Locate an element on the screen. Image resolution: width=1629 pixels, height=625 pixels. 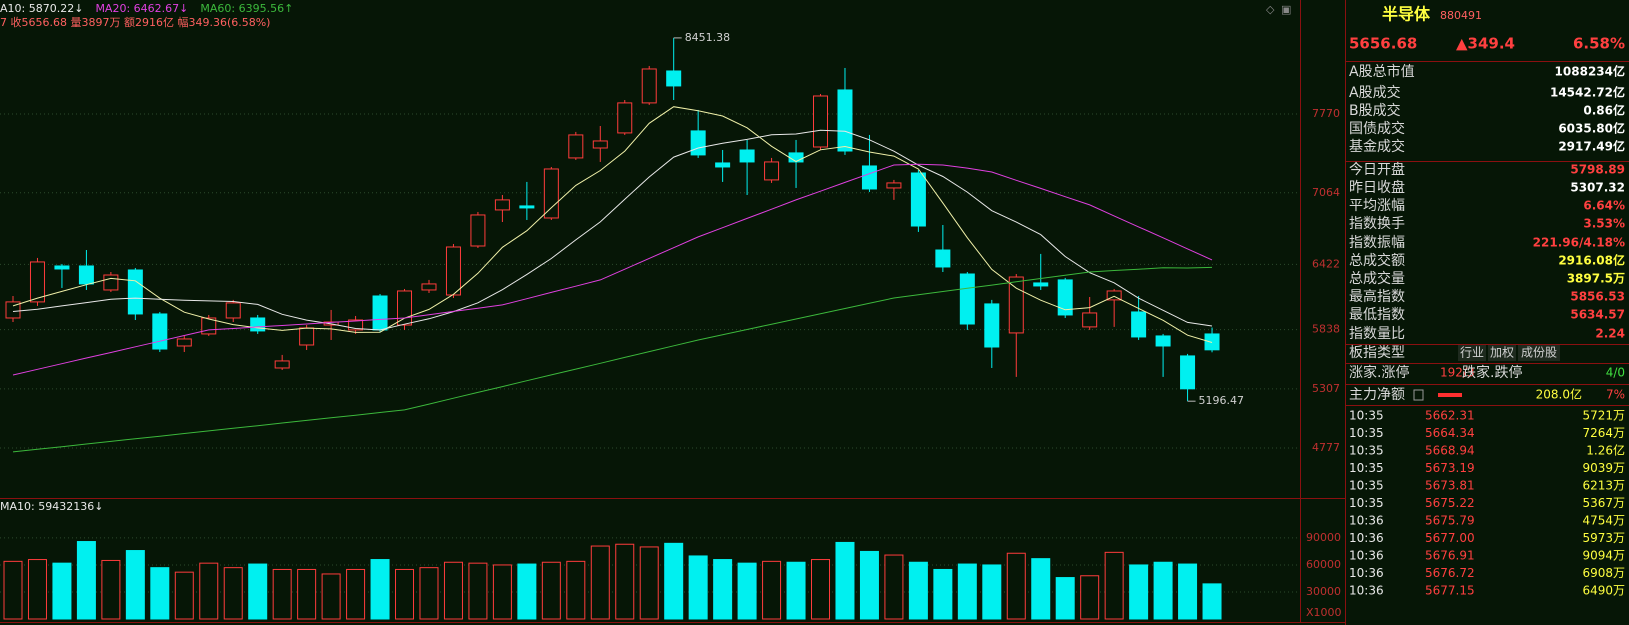
stat-value: 5856.53 is located at coordinates (1597, 297).